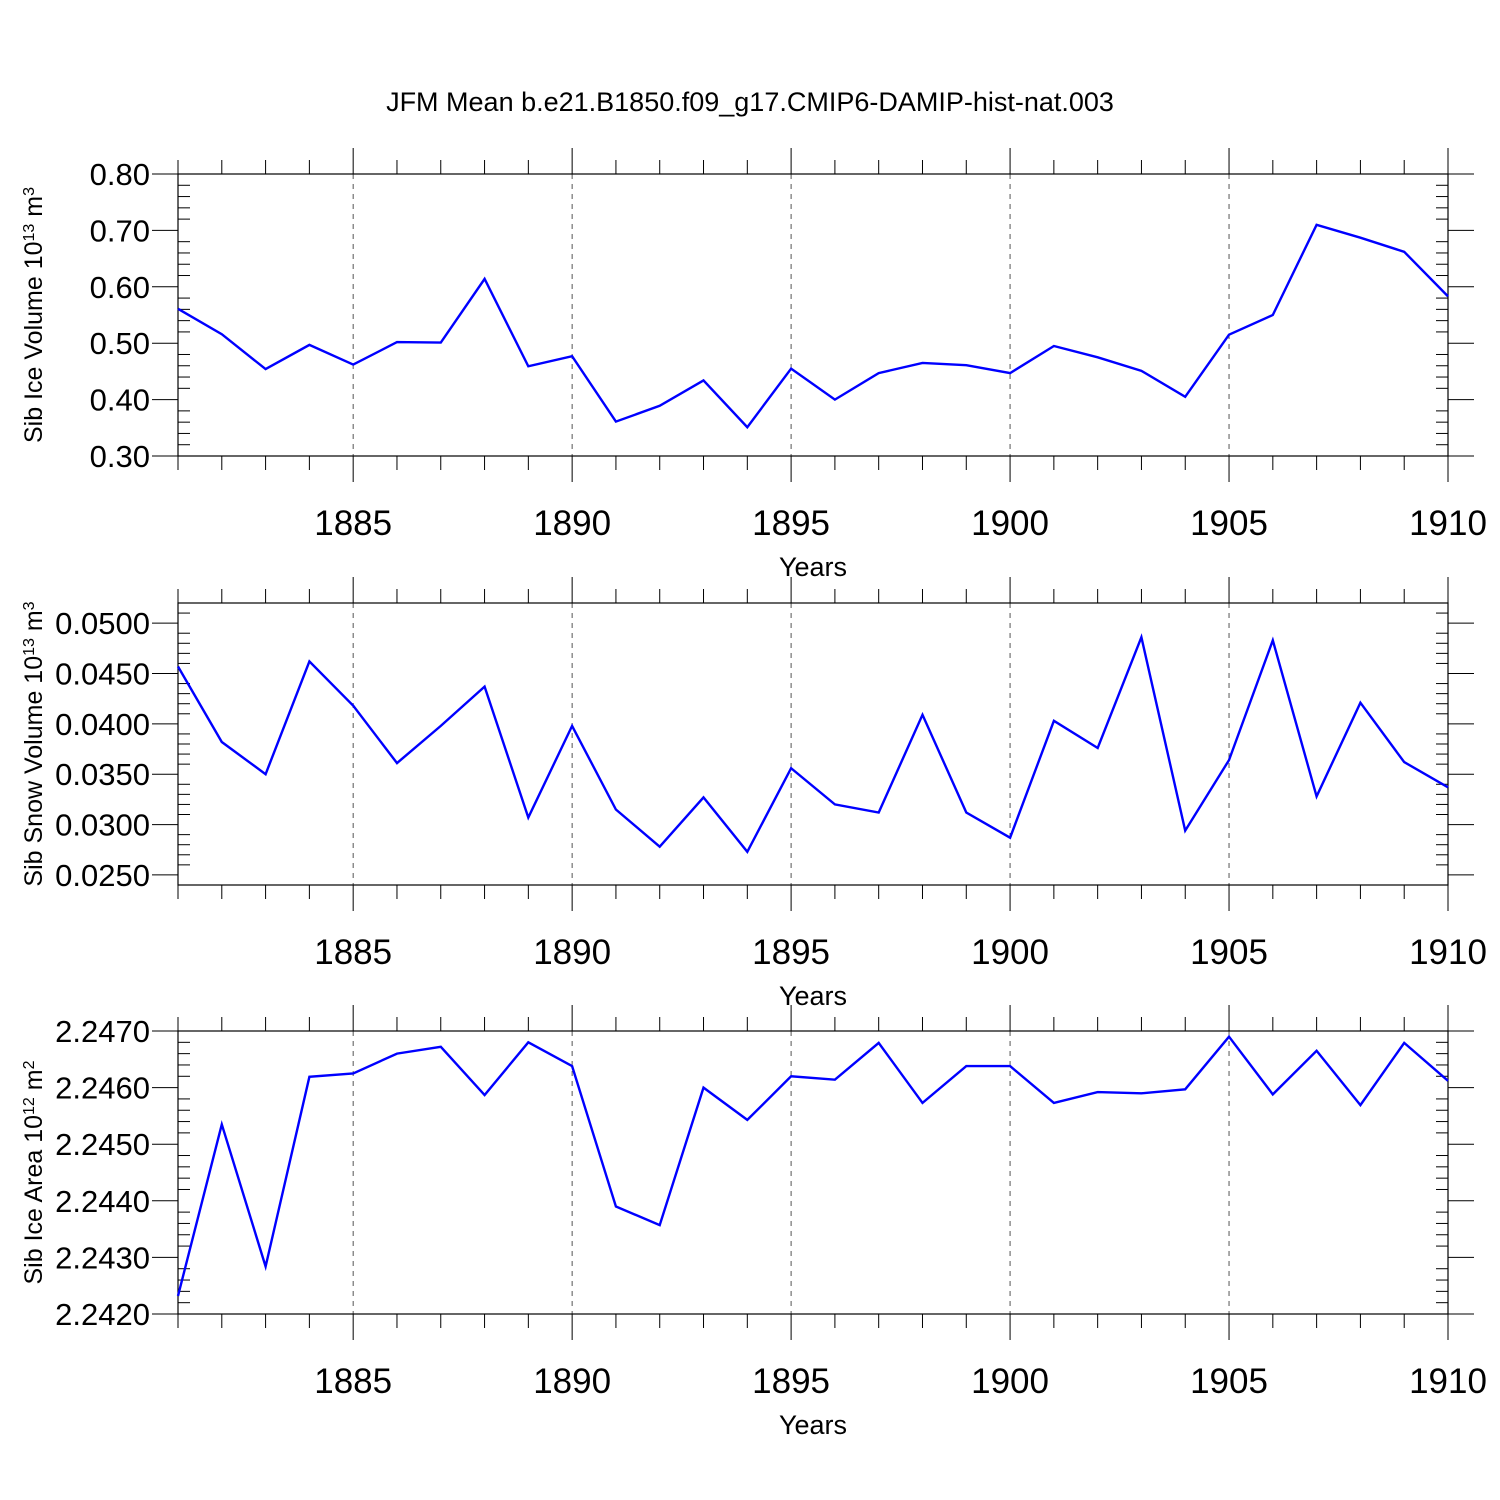 This screenshot has height=1500, width=1500. What do you see at coordinates (102, 623) in the screenshot?
I see `y-tick-label: 0.0500` at bounding box center [102, 623].